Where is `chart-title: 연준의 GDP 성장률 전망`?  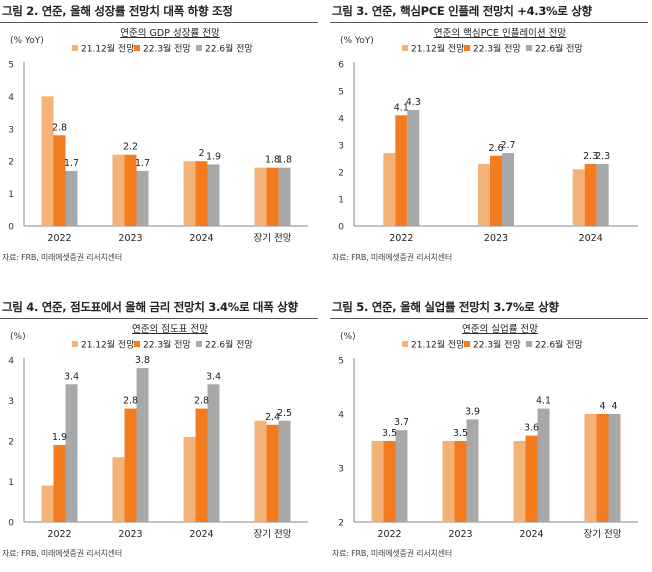
chart-title: 연준의 GDP 성장률 전망 is located at coordinates (170, 33).